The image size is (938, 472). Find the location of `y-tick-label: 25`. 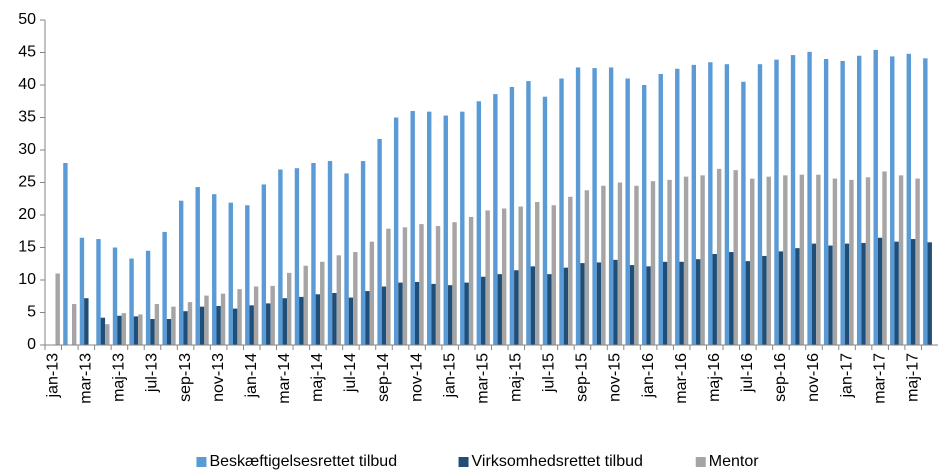

y-tick-label: 25 is located at coordinates (27, 182).